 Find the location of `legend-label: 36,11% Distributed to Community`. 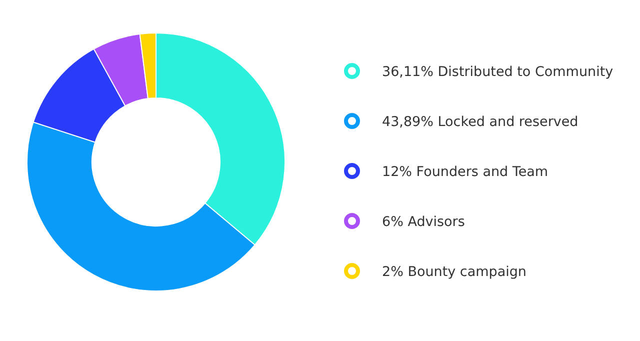

legend-label: 36,11% Distributed to Community is located at coordinates (498, 72).